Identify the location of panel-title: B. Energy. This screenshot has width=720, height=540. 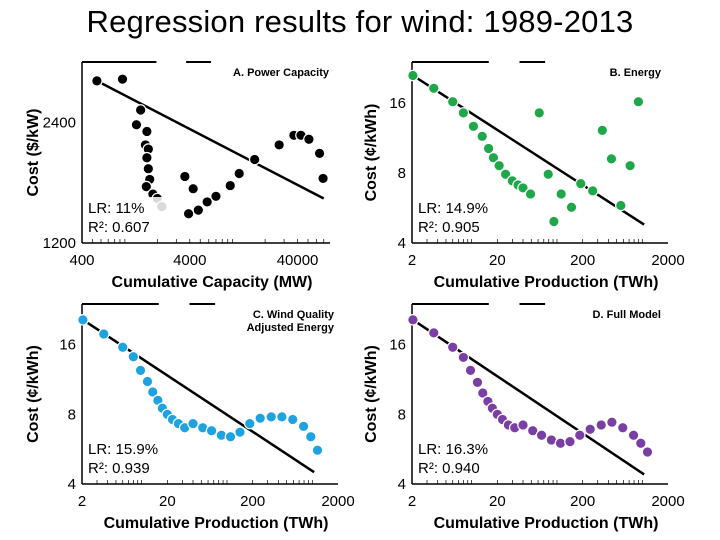
(636, 73).